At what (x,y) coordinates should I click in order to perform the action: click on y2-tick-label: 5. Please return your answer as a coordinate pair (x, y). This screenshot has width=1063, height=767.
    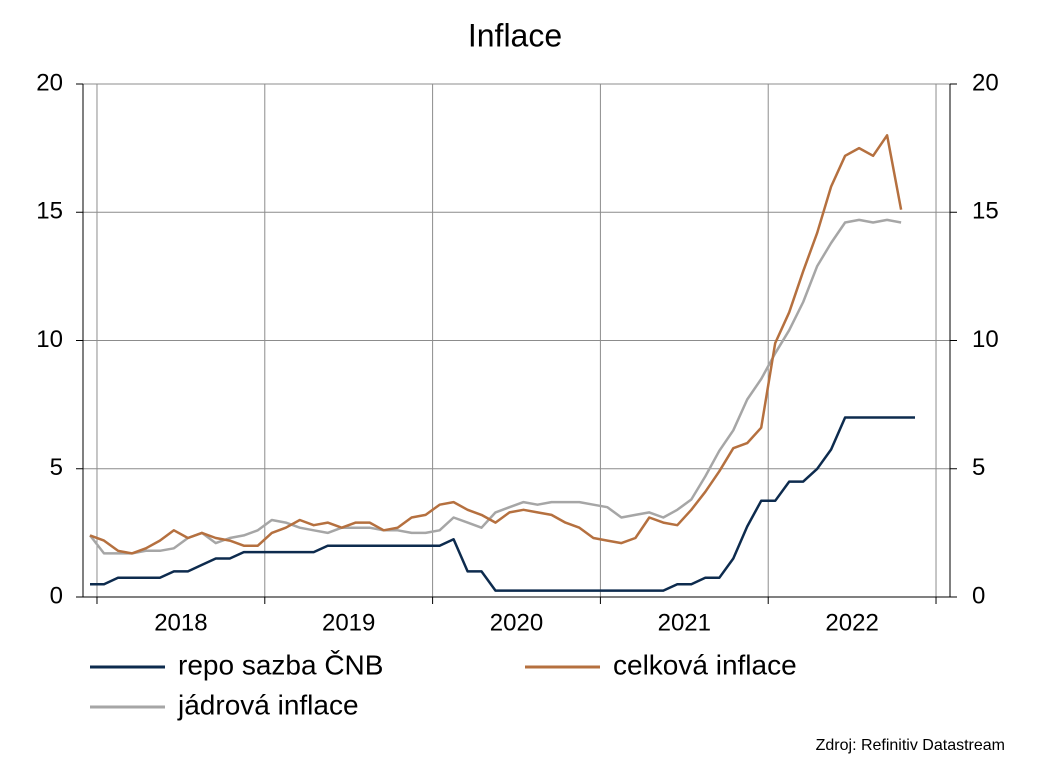
    Looking at the image, I should click on (978, 467).